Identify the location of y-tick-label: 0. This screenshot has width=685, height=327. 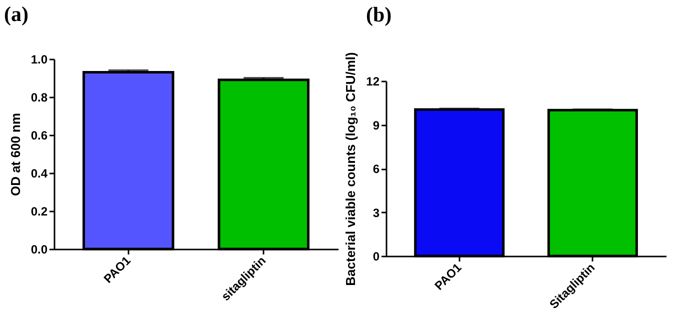
(376, 257).